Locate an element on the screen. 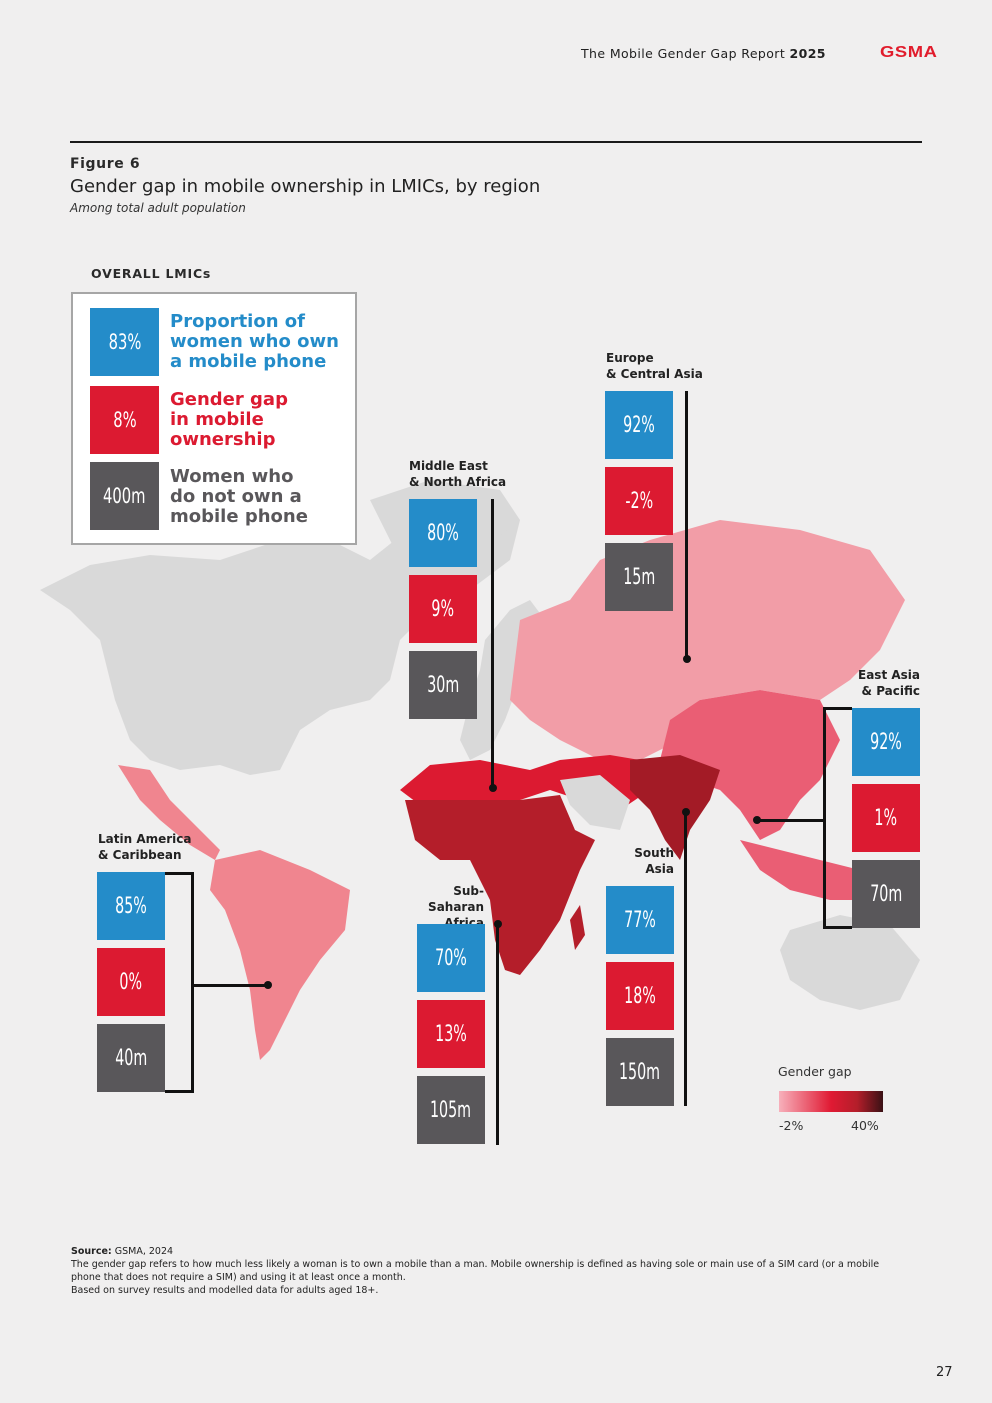  lac-ownership-tile: 85% is located at coordinates (131, 906).